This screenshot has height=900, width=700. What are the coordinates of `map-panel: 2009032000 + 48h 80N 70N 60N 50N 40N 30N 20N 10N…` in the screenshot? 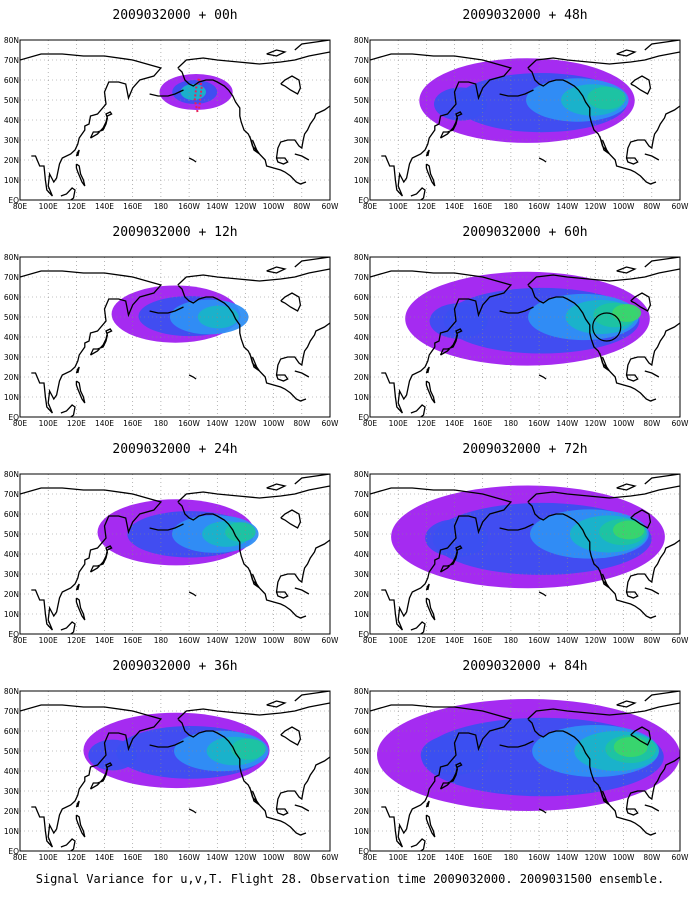 It's located at (525, 105).